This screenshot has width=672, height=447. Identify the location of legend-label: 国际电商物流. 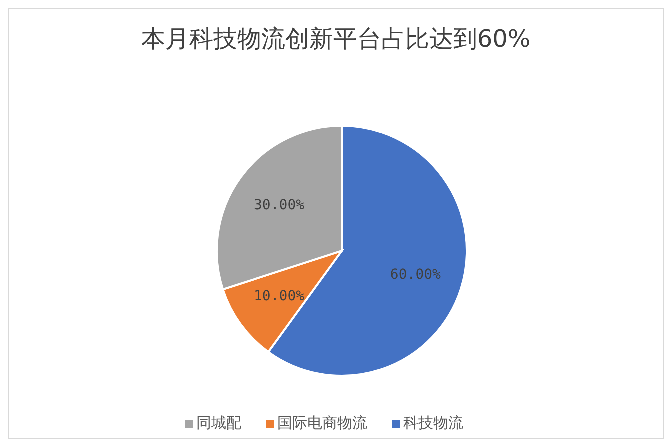
(323, 423).